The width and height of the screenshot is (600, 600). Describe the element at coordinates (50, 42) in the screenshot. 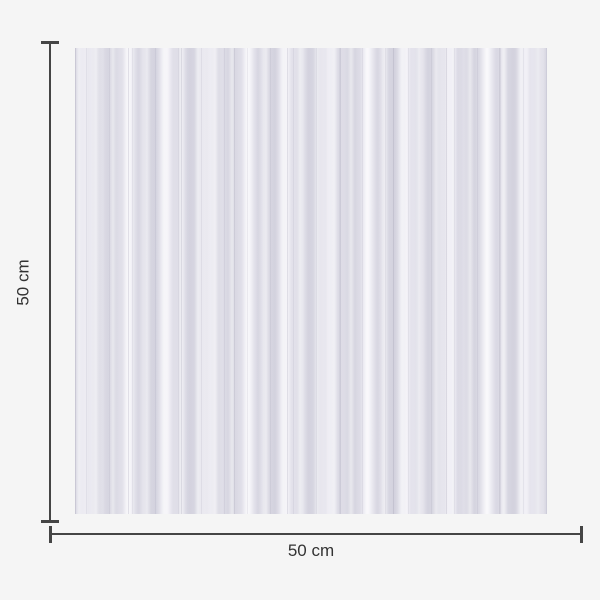

I see `height-dimension-cap-top` at that location.